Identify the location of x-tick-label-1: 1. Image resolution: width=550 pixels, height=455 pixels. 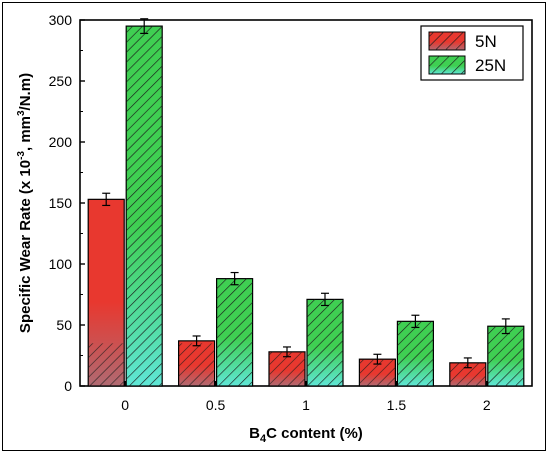
(306, 405).